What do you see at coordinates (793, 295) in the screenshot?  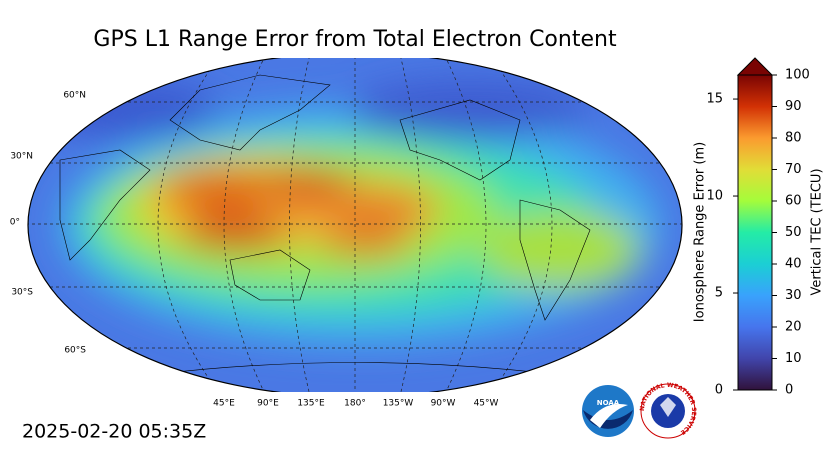 I see `right-tick-label: 30` at bounding box center [793, 295].